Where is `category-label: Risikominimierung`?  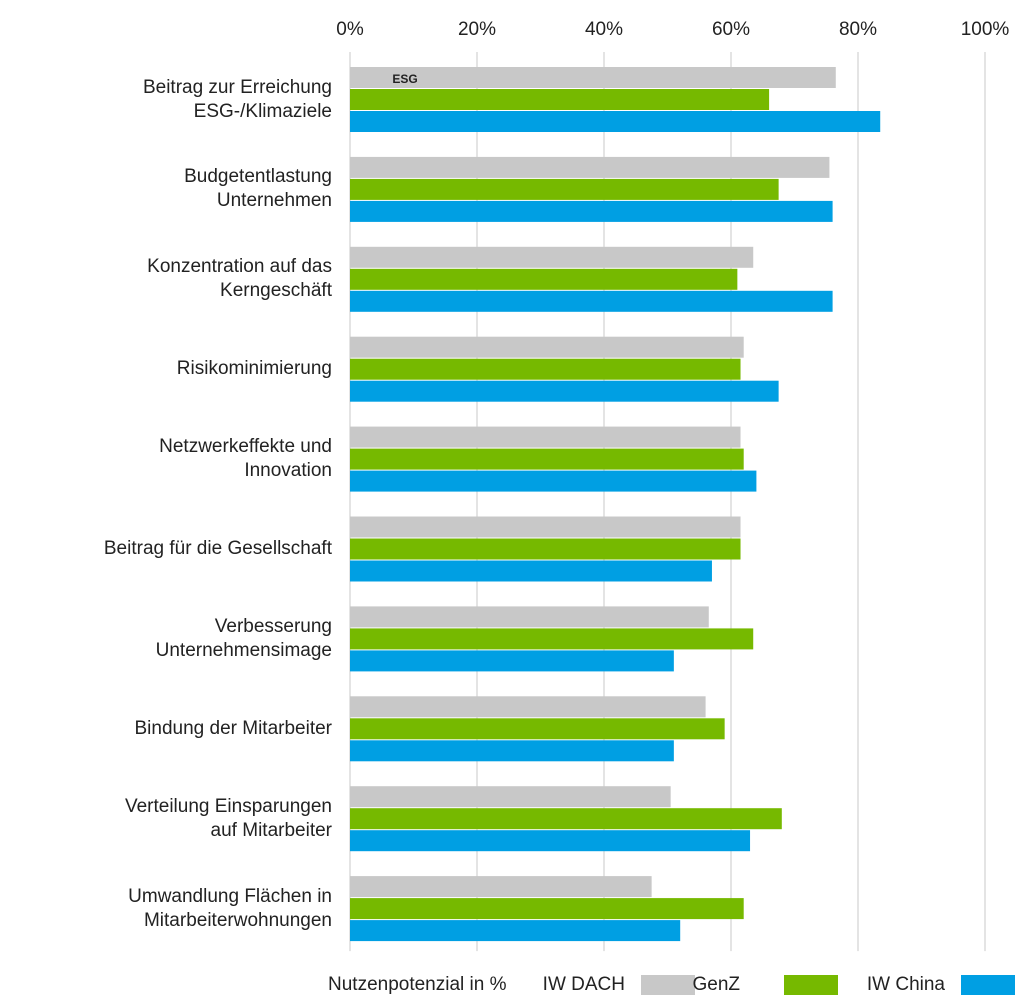
category-label: Risikominimierung is located at coordinates (254, 369).